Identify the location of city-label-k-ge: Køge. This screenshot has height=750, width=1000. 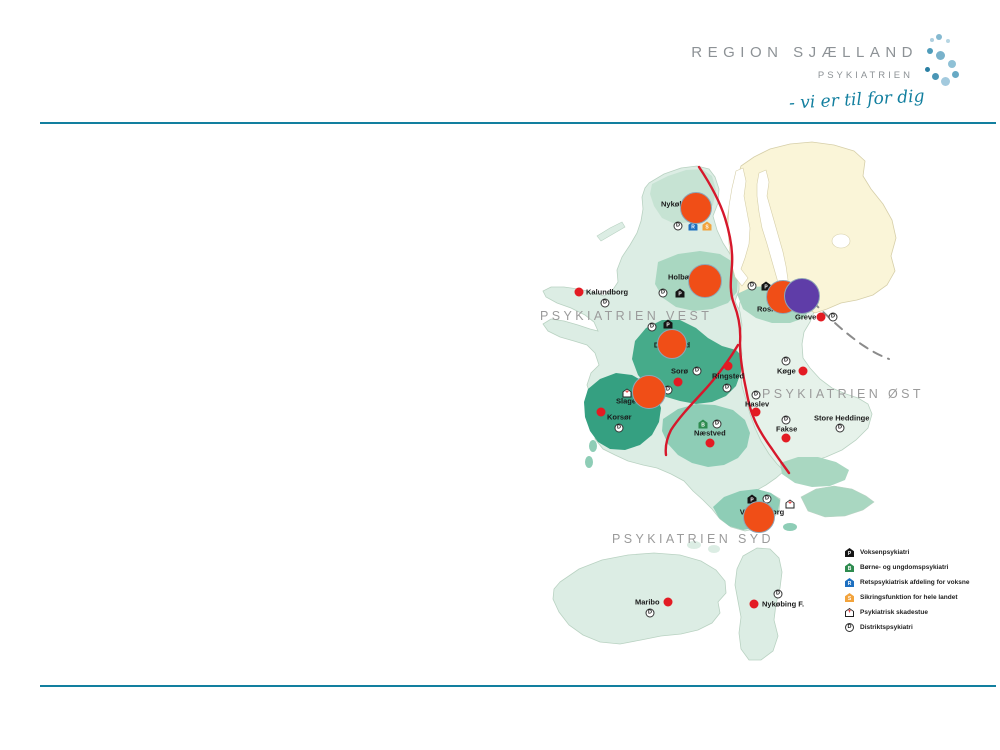
(786, 371).